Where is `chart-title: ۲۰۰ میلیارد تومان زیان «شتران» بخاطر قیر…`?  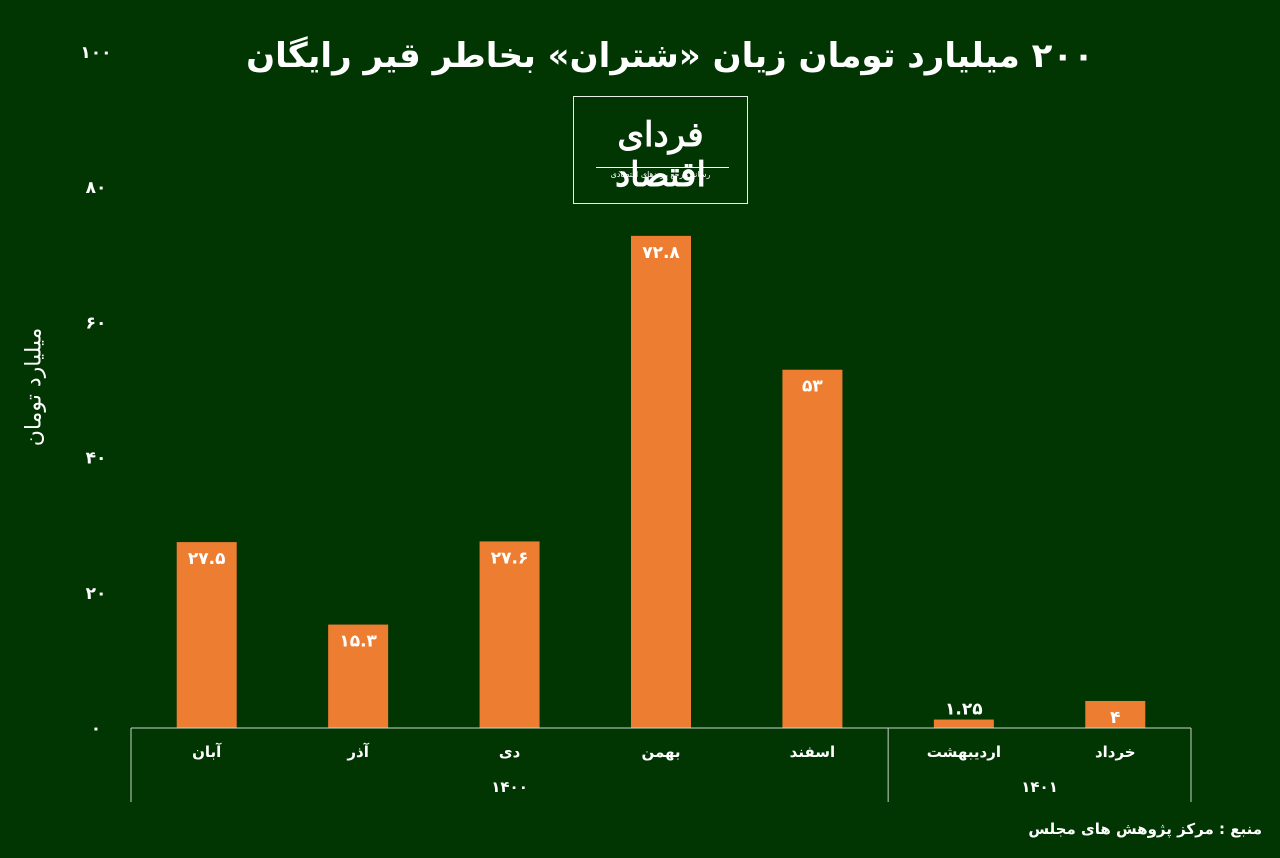 chart-title: ۲۰۰ میلیارد تومان زیان «شتران» بخاطر قیر… is located at coordinates (670, 56).